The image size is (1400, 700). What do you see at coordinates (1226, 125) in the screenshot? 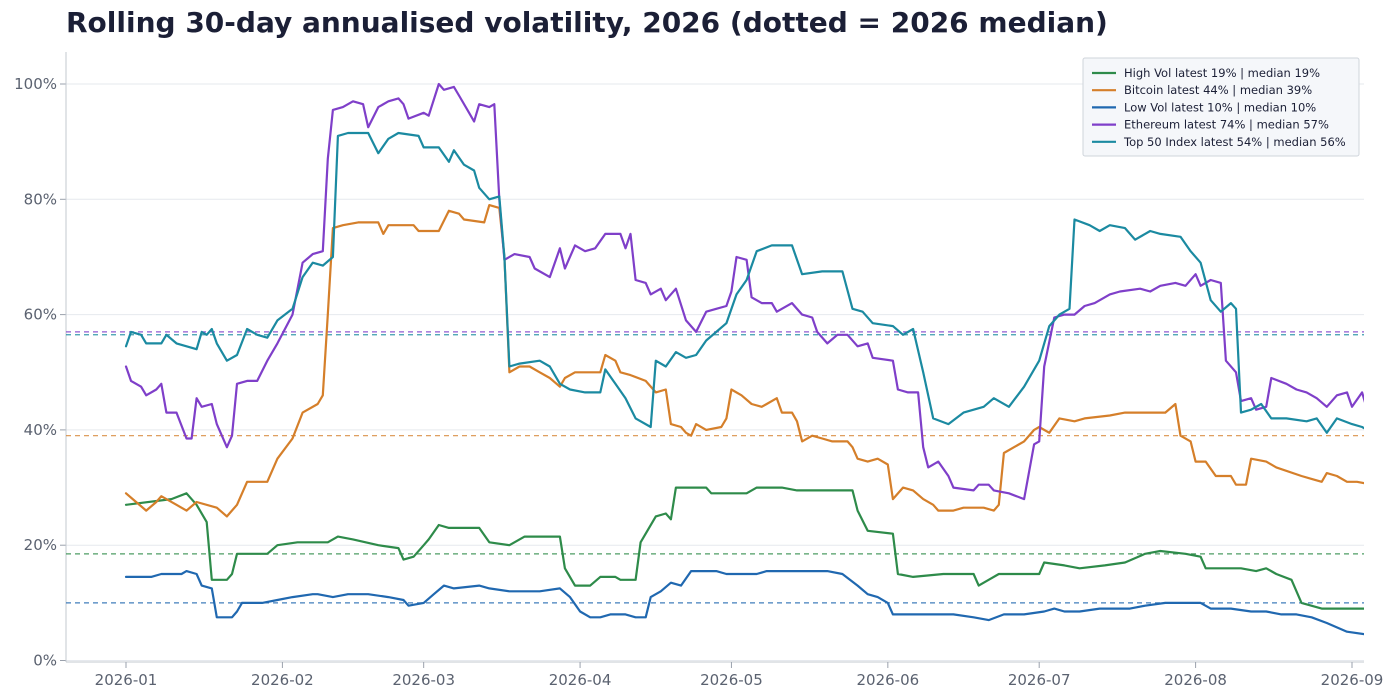
I see `legend-entry: Ethereum latest 74% | median 57%` at bounding box center [1226, 125].